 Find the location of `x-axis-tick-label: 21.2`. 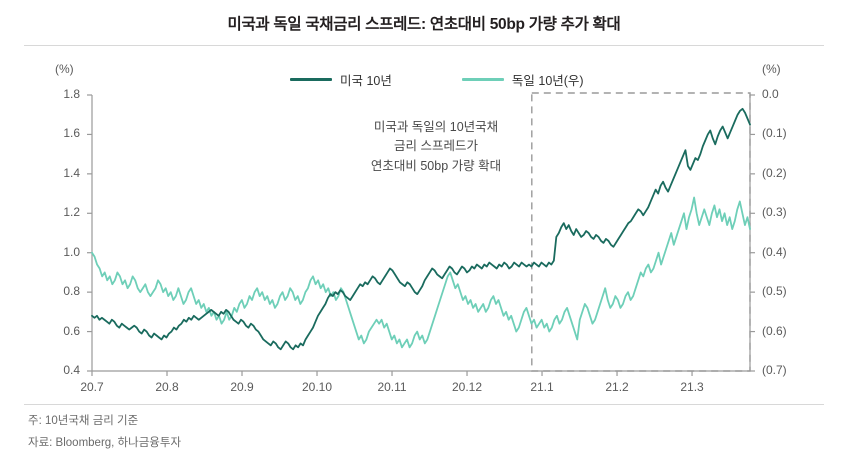

x-axis-tick-label: 21.2 is located at coordinates (617, 387).